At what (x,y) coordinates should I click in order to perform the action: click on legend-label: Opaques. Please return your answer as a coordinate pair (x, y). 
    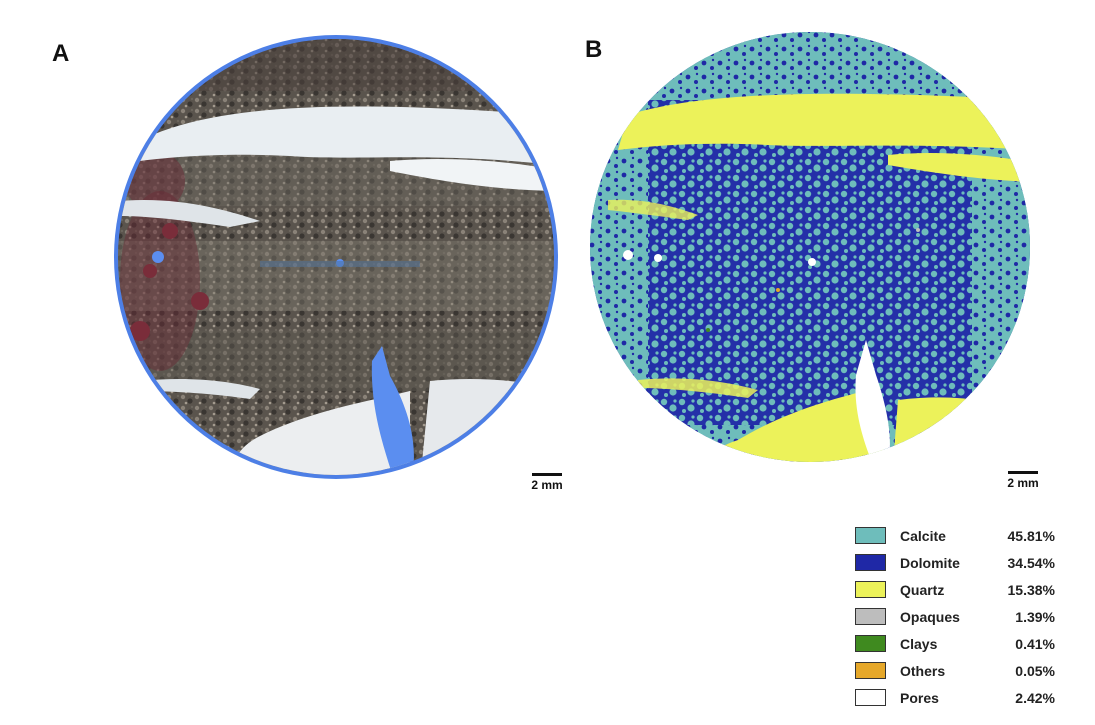
    Looking at the image, I should click on (930, 617).